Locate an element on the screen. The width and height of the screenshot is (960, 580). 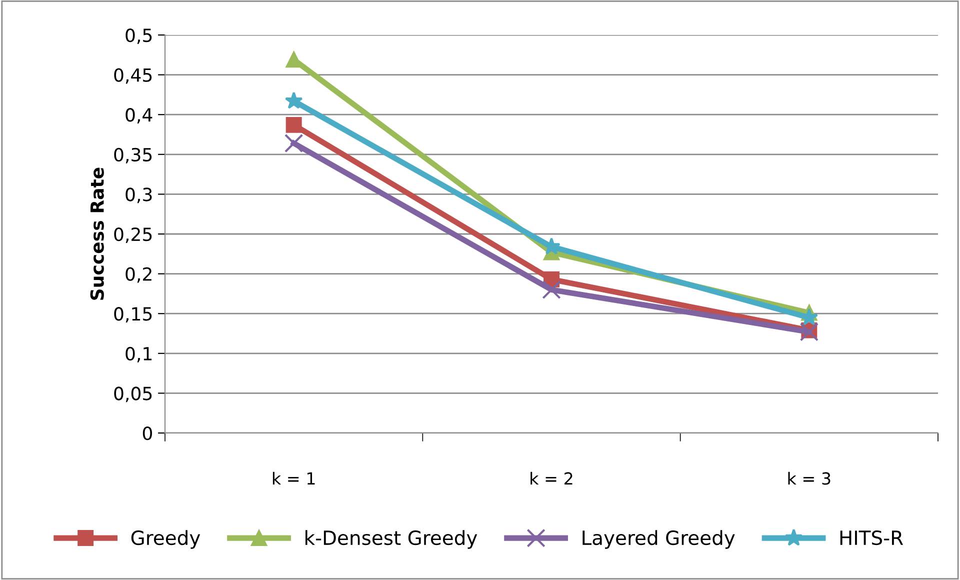
y-tick-label: 0,2 is located at coordinates (139, 275).